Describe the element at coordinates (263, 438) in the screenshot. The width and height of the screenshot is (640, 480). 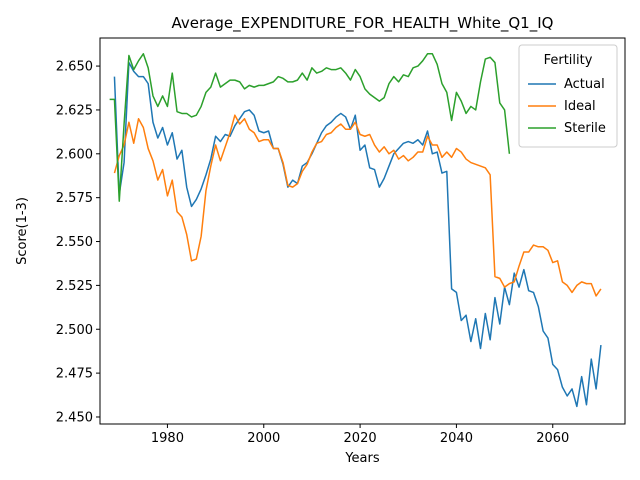
I see `x-tick-label: 2000` at that location.